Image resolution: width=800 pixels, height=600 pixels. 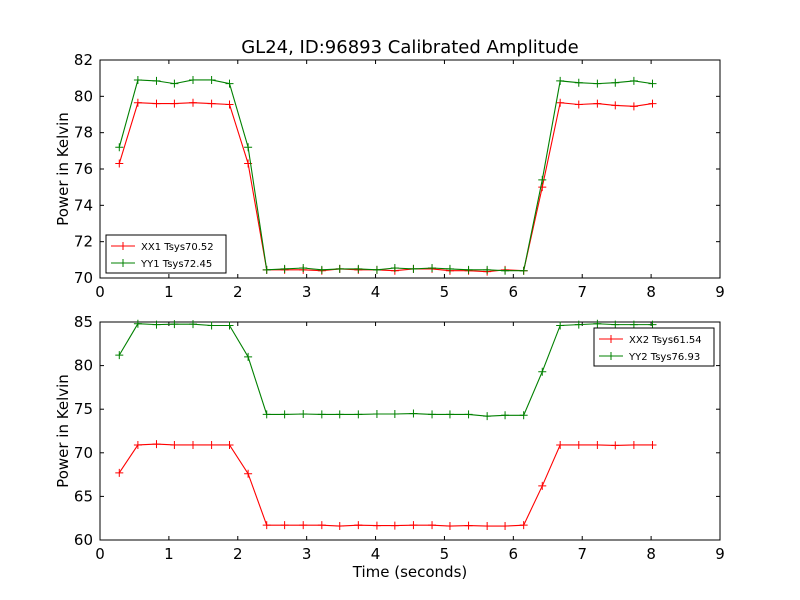 I want to click on y-tick-label: 65, so click(x=83, y=496).